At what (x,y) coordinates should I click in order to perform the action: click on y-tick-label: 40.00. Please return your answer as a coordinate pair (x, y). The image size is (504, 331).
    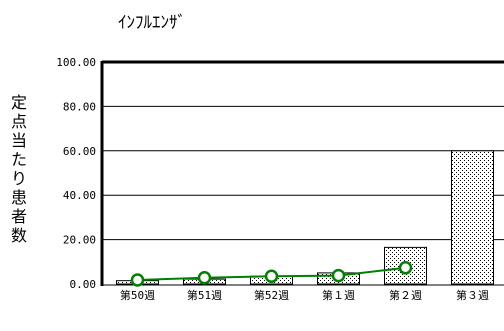
    Looking at the image, I should click on (79, 195).